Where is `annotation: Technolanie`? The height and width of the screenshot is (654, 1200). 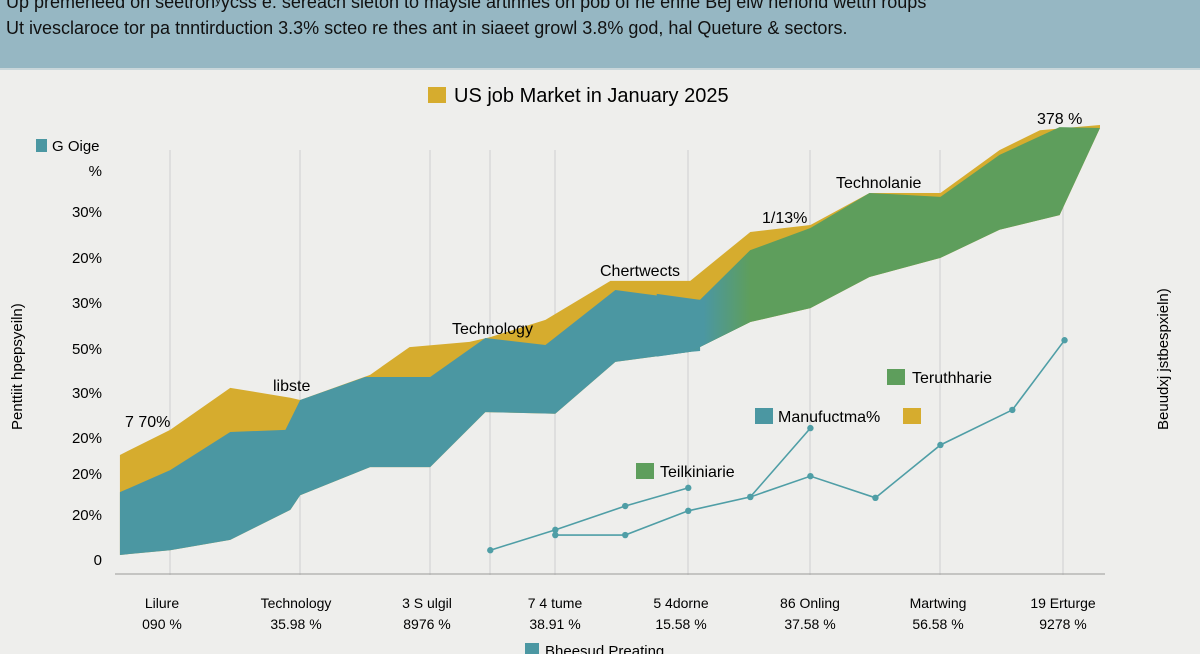
annotation: Technolanie is located at coordinates (879, 183).